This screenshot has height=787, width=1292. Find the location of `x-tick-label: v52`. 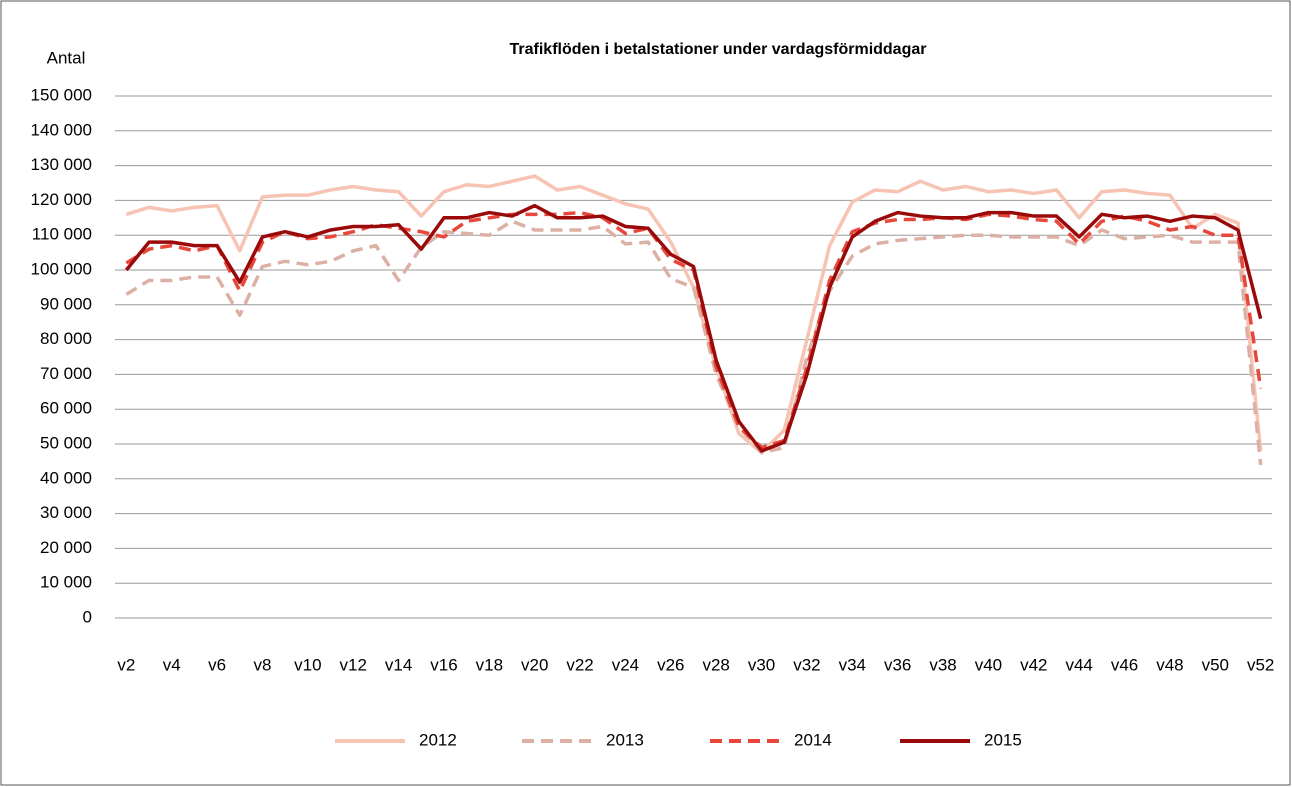

x-tick-label: v52 is located at coordinates (1260, 664).